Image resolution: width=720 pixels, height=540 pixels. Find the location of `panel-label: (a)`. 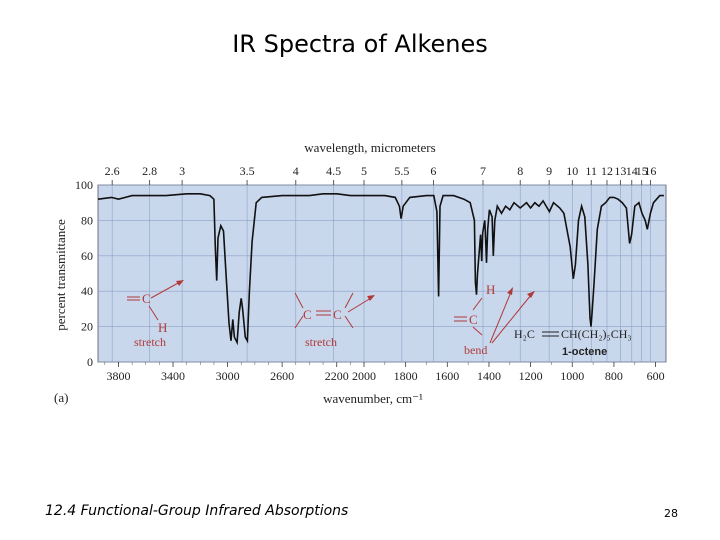

panel-label: (a) is located at coordinates (61, 397).